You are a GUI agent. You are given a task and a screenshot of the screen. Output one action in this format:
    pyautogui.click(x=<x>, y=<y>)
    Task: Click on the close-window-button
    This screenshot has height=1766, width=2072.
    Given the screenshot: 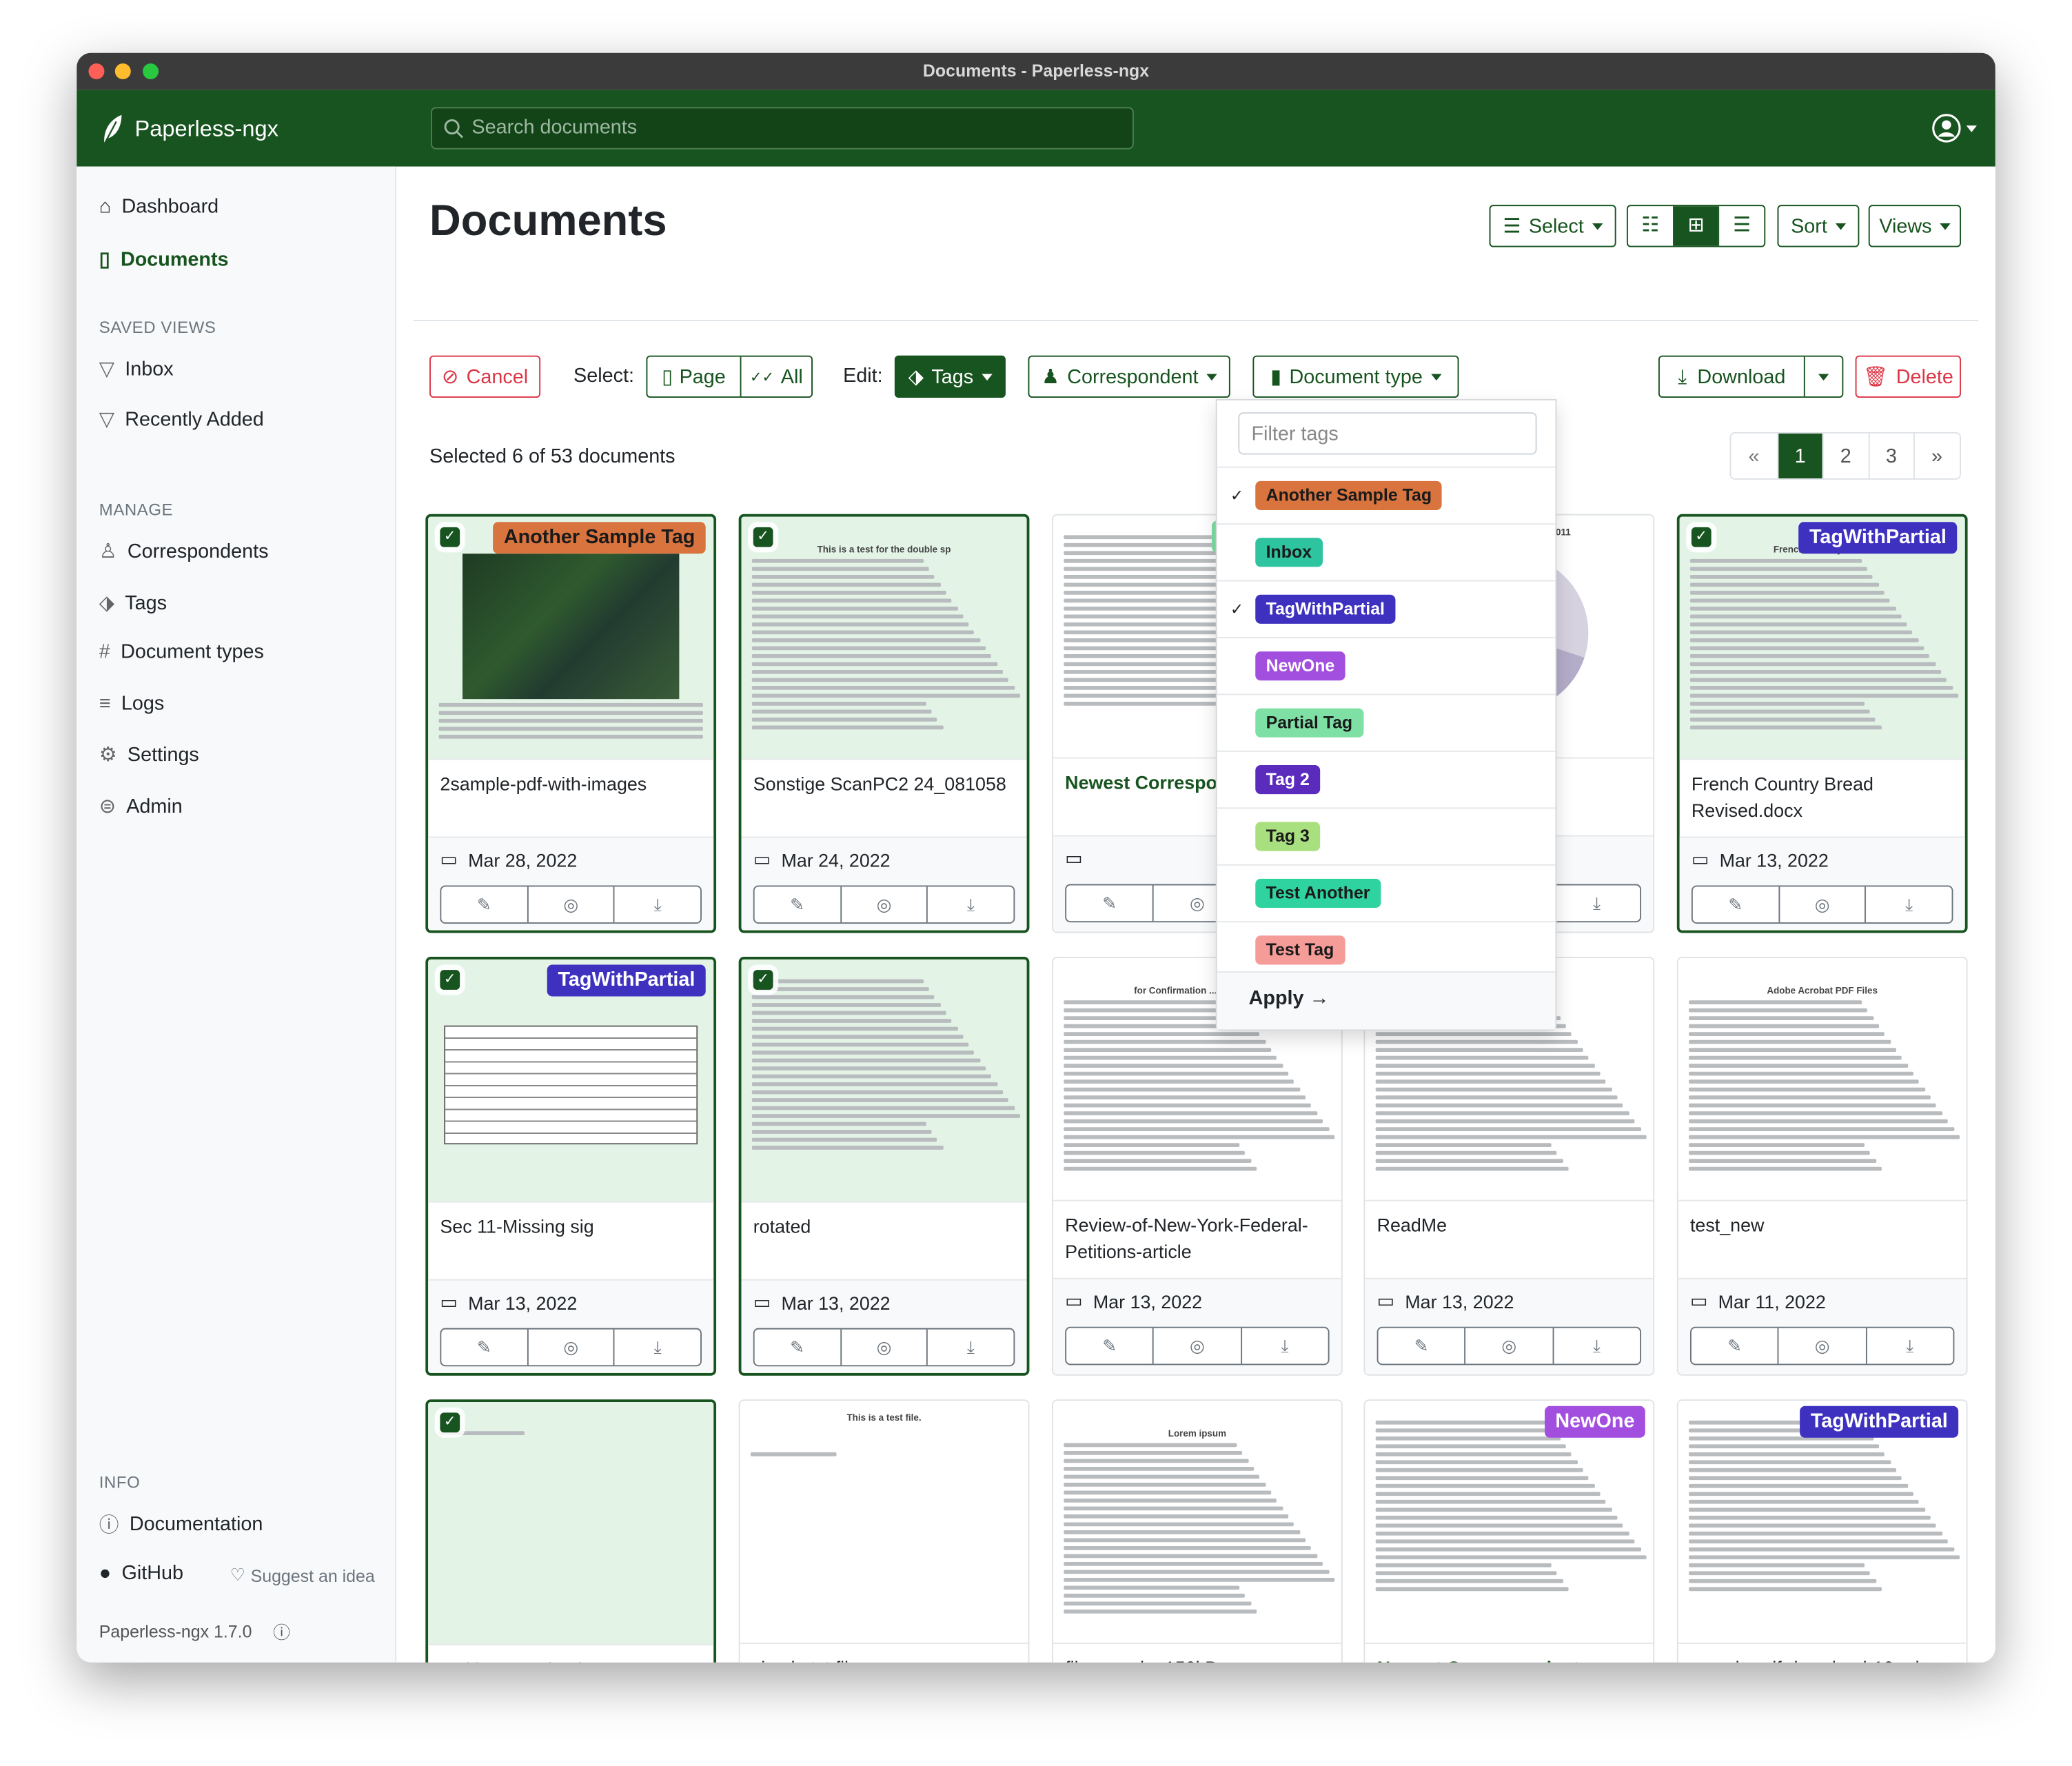 What is the action you would take?
    pyautogui.click(x=96, y=71)
    